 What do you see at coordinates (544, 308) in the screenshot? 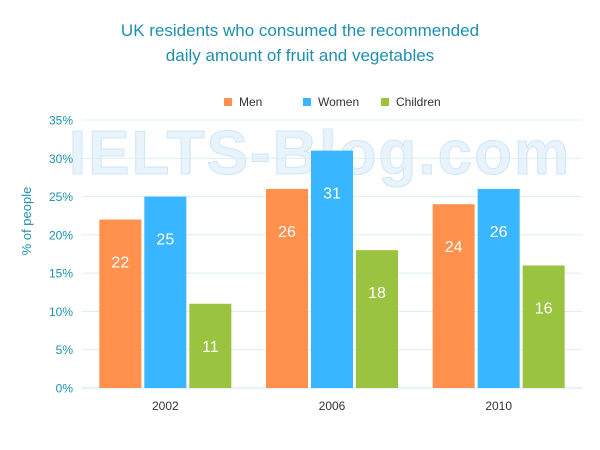
I see `data-label: 16` at bounding box center [544, 308].